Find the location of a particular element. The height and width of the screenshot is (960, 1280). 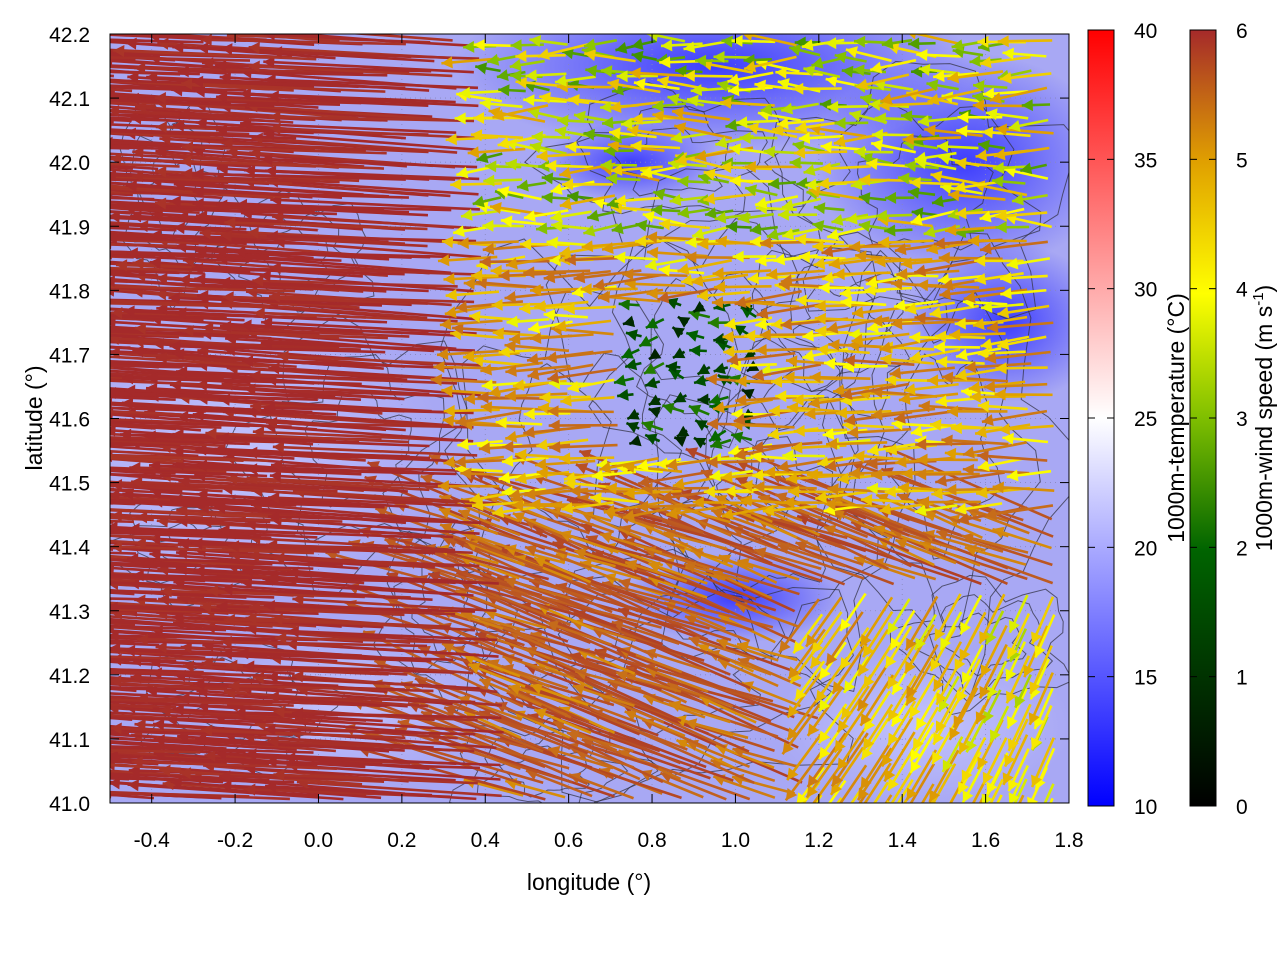

colorbar-tick-label: 15 is located at coordinates (1145, 678).